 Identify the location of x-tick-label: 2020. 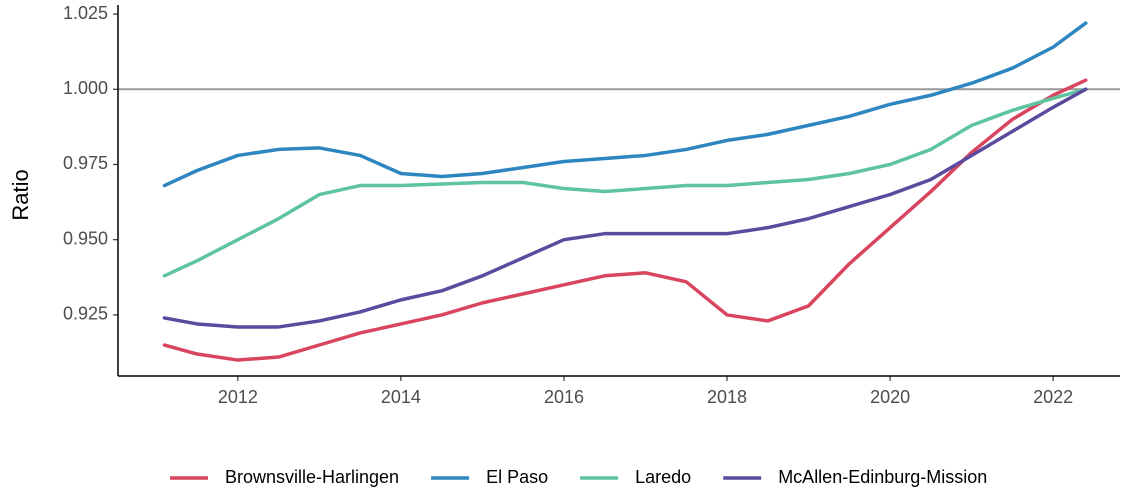
(890, 397).